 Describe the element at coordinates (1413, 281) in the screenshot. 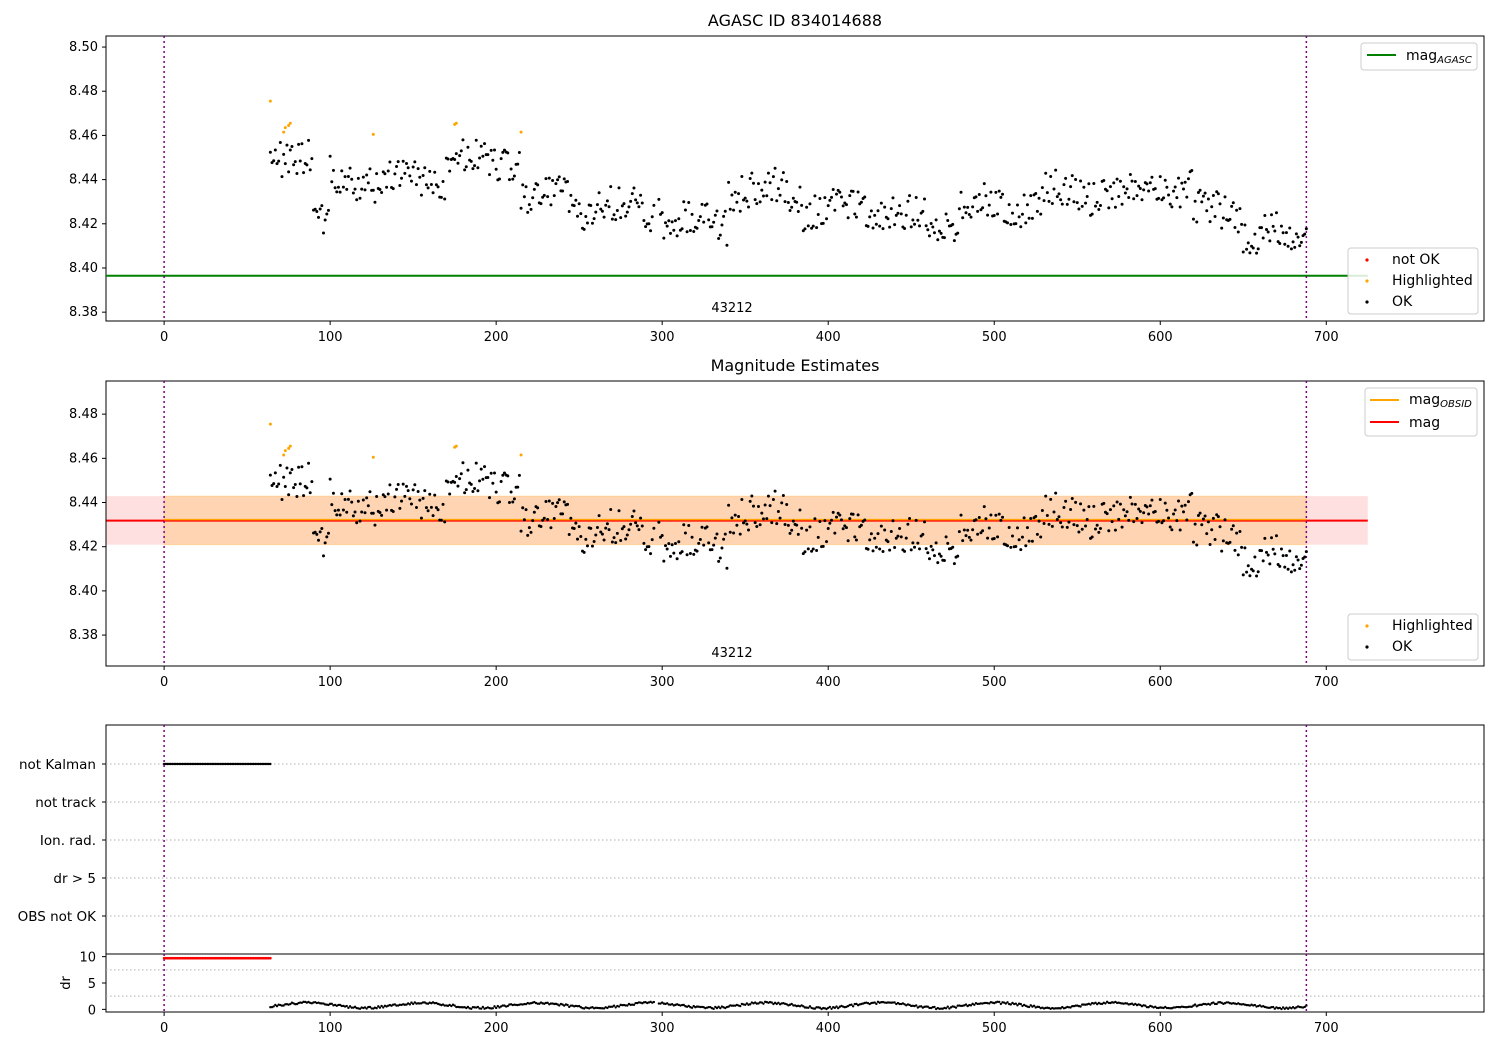

I see `panel1-legend-points: not OK Highlighted OK` at that location.